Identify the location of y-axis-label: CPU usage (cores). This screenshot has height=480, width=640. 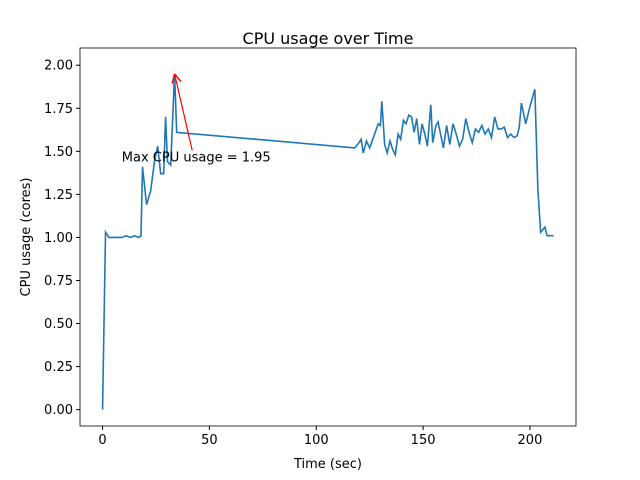
(26, 237).